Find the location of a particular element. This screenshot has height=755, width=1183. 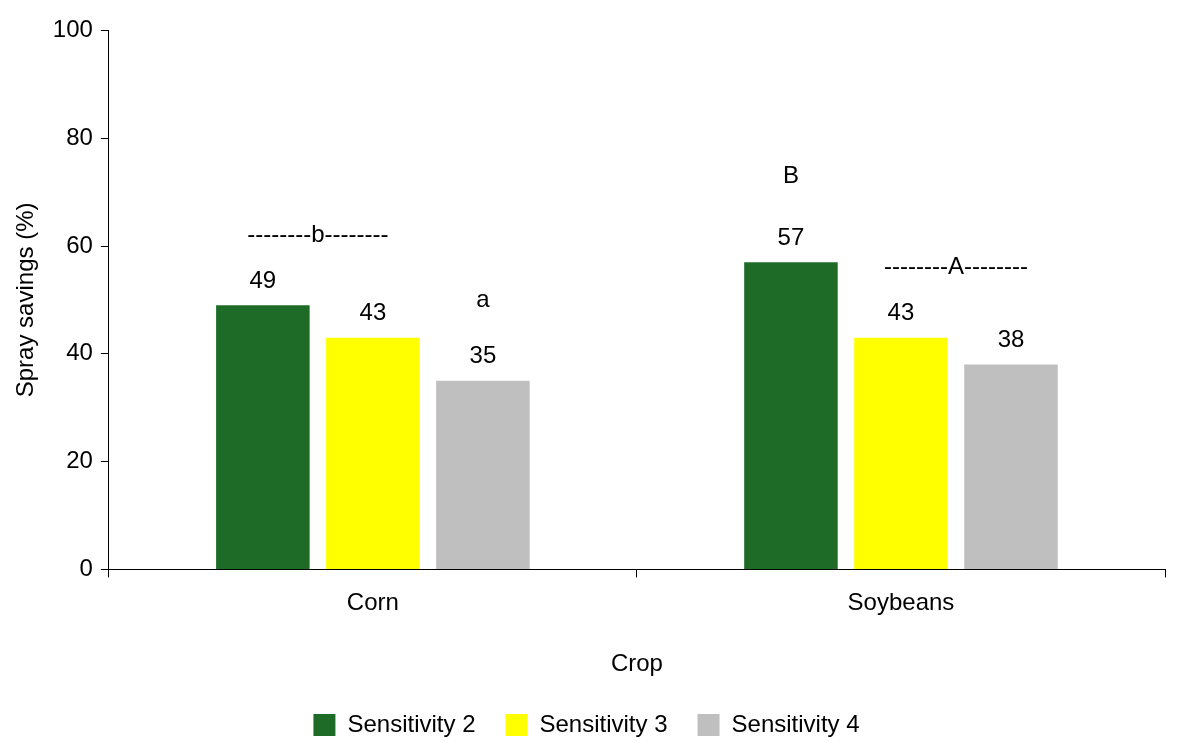

x-tick-label: Soybeans is located at coordinates (901, 602).